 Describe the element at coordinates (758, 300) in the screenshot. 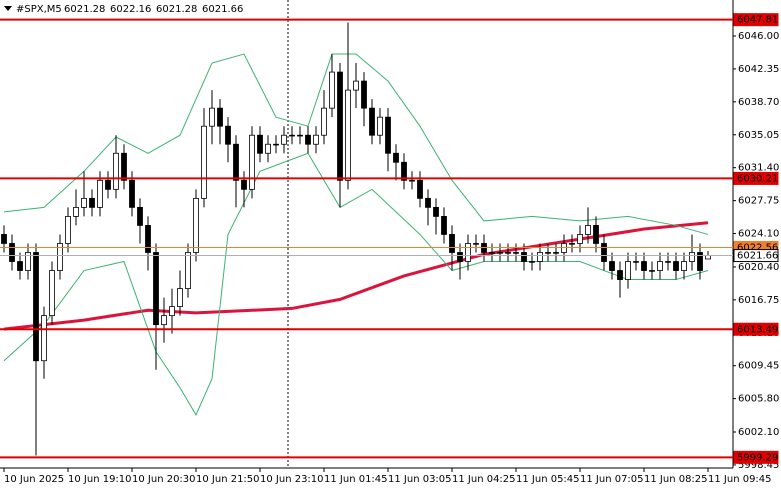

I see `y-tick-label: 6016.75` at that location.